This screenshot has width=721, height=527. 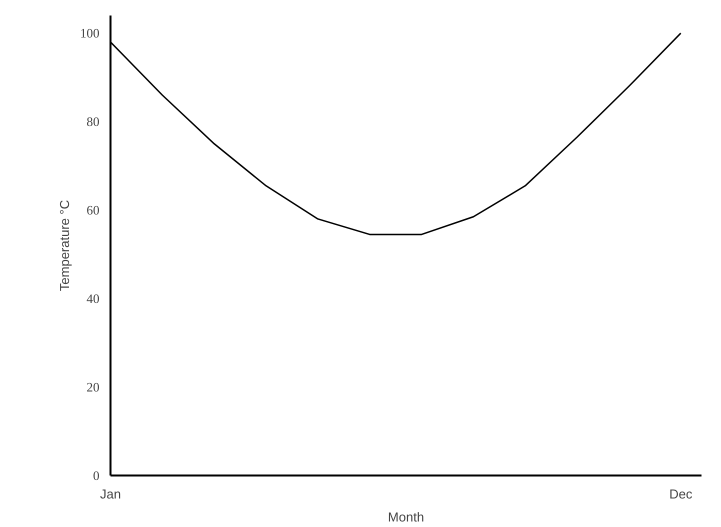 I want to click on y-tick-label: 40, so click(x=93, y=298).